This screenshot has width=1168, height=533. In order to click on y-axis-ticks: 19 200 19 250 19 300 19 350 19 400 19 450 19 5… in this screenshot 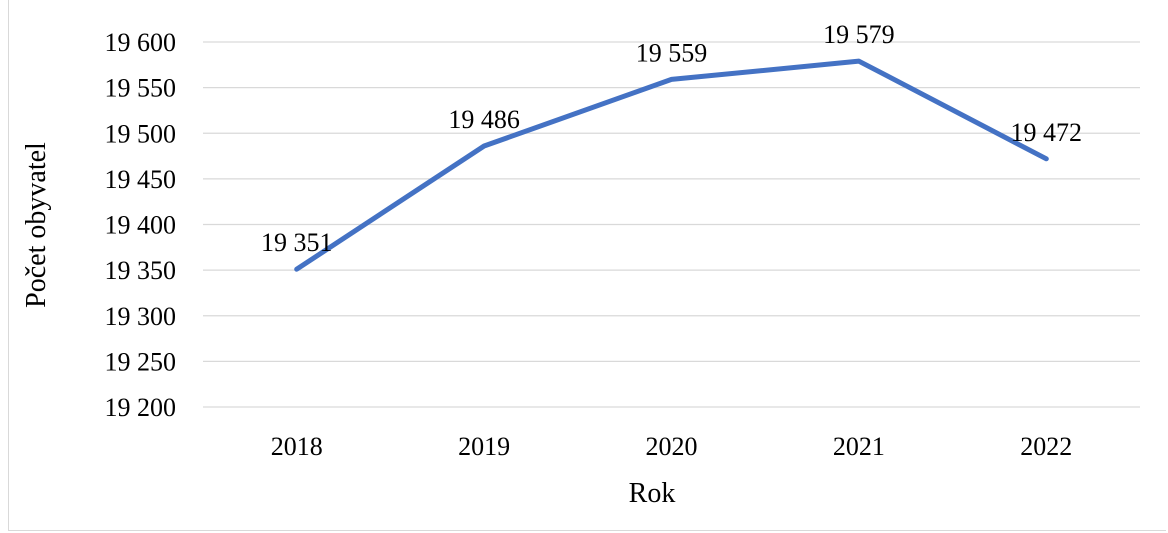, I will do `click(141, 225)`.